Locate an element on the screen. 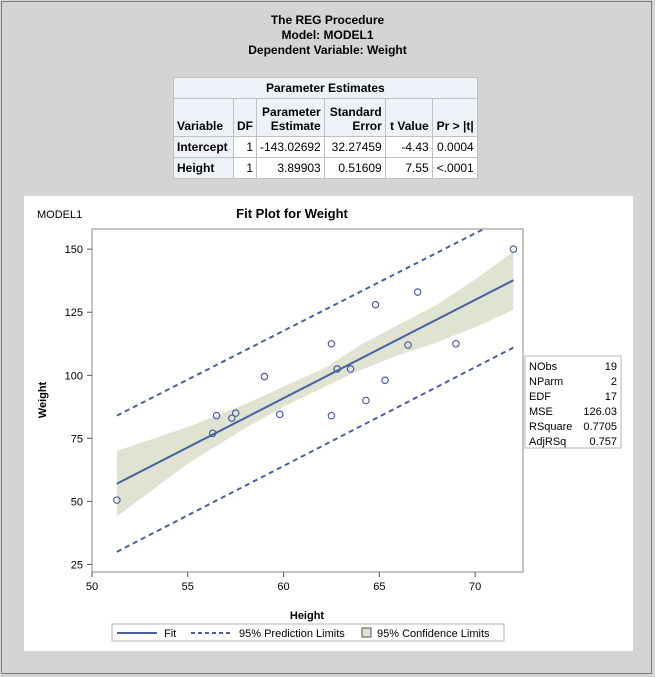 The width and height of the screenshot is (655, 677). stat-value: 17 is located at coordinates (611, 397).